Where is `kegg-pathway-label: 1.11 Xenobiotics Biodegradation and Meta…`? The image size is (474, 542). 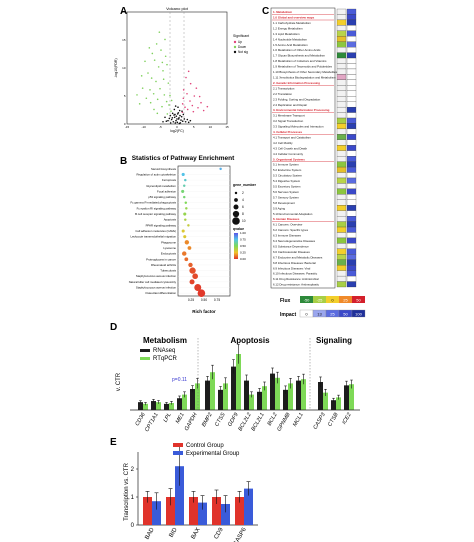 kegg-pathway-label: 1.11 Xenobiotics Biodegradation and Meta… is located at coordinates (304, 78).